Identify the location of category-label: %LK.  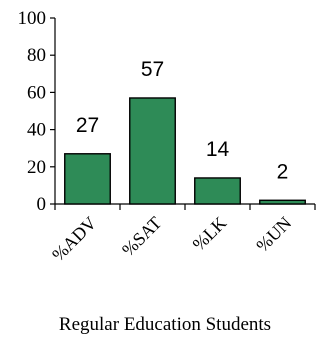
(210, 234).